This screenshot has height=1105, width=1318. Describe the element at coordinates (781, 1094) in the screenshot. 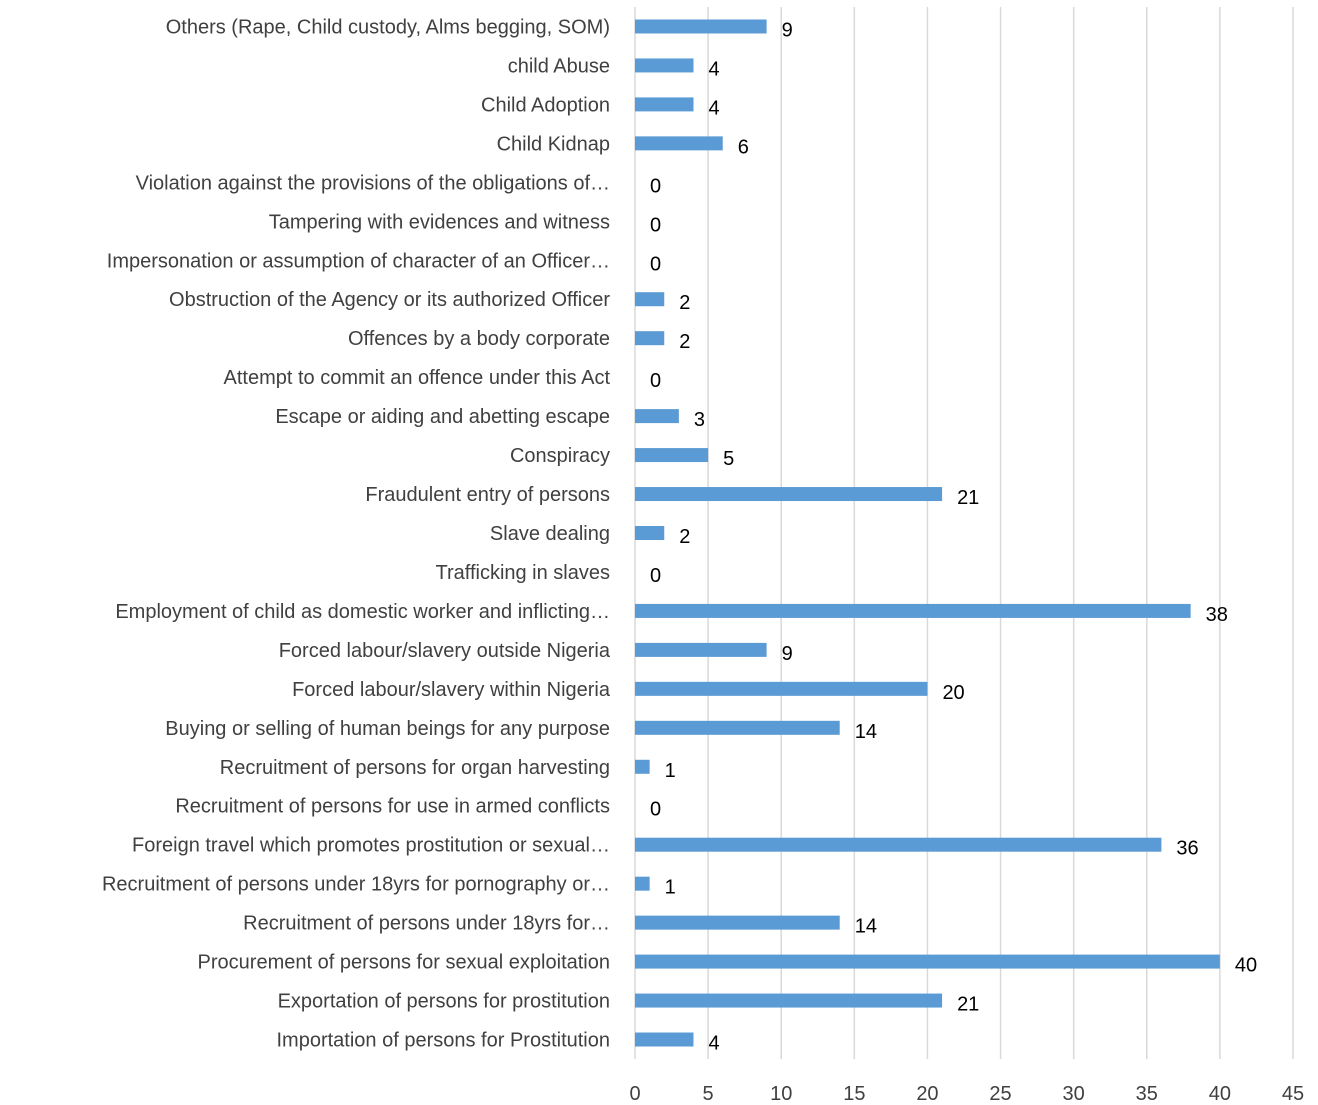

I see `x-tick-label: 10` at that location.